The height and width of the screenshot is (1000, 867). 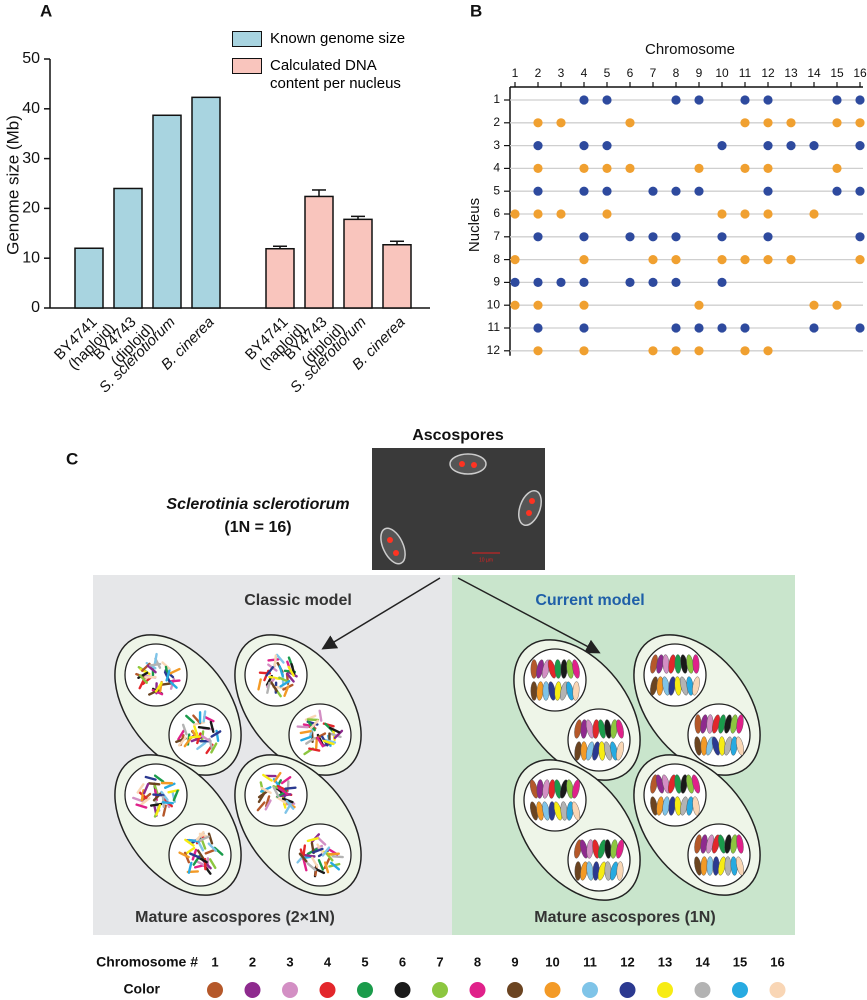 I want to click on legend-number: 6, so click(x=402, y=961).